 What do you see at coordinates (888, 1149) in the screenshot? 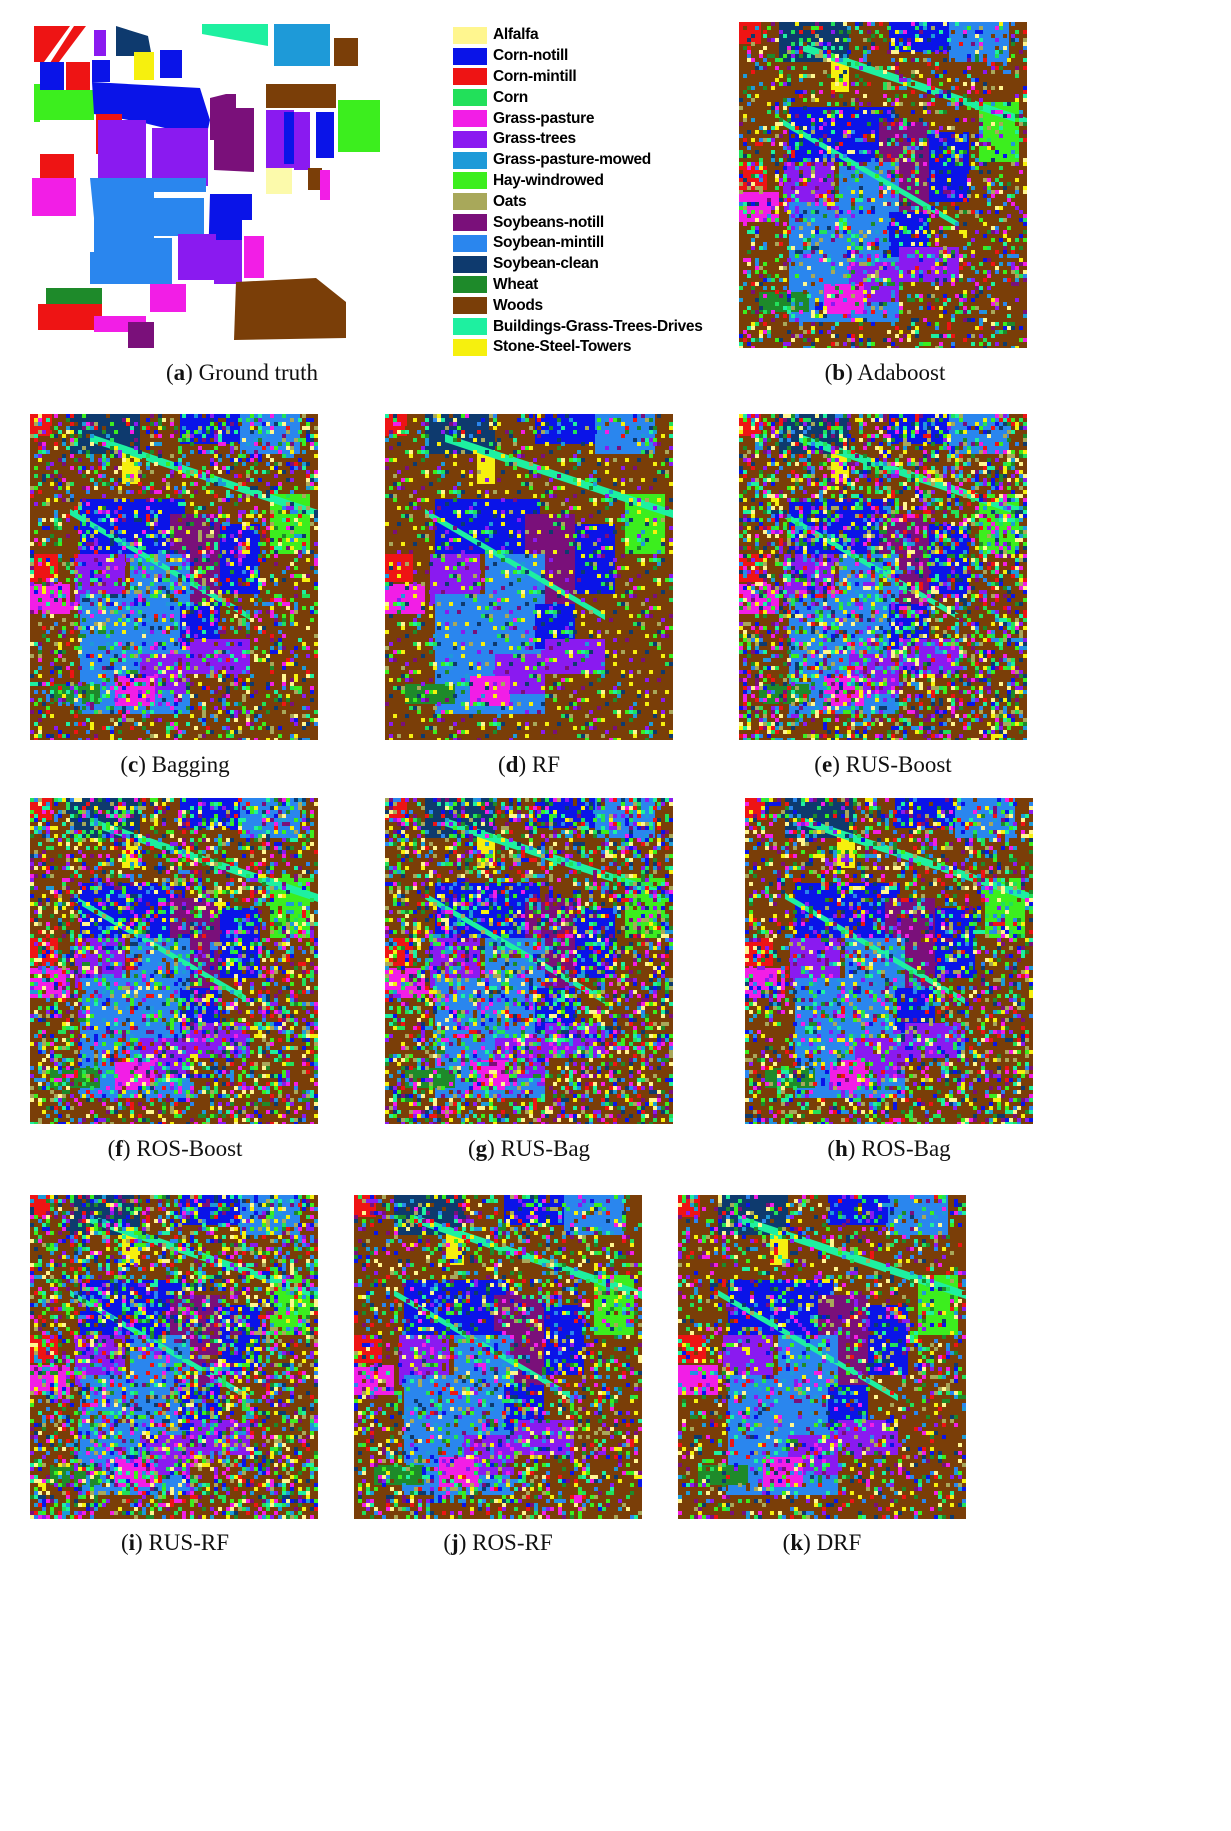
I see `caption-h: (h) ROS-Bag` at bounding box center [888, 1149].